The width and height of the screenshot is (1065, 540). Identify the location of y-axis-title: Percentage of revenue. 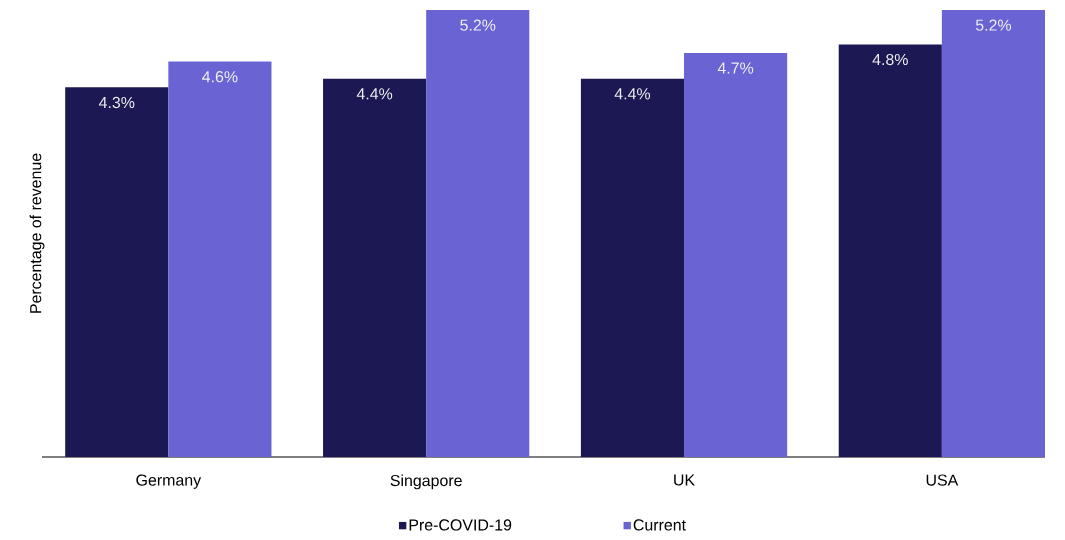
(37, 233).